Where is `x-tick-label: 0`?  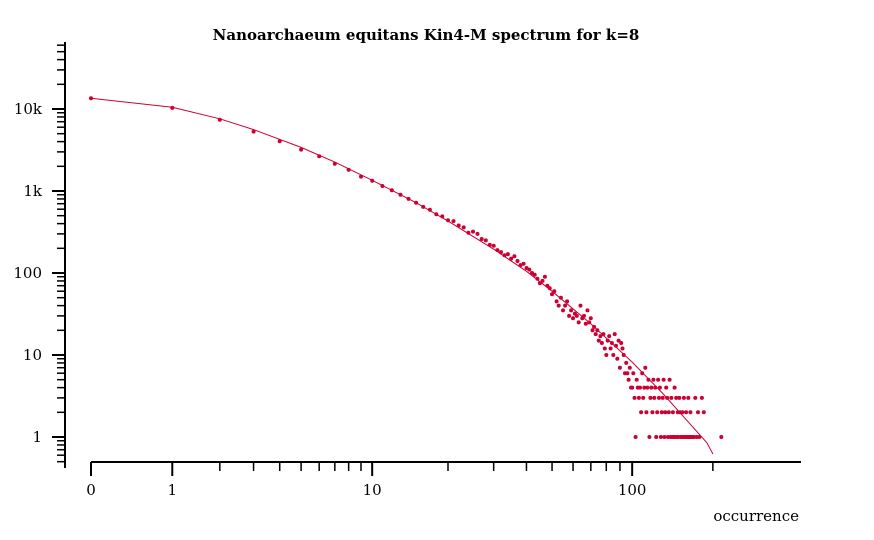 x-tick-label: 0 is located at coordinates (91, 490).